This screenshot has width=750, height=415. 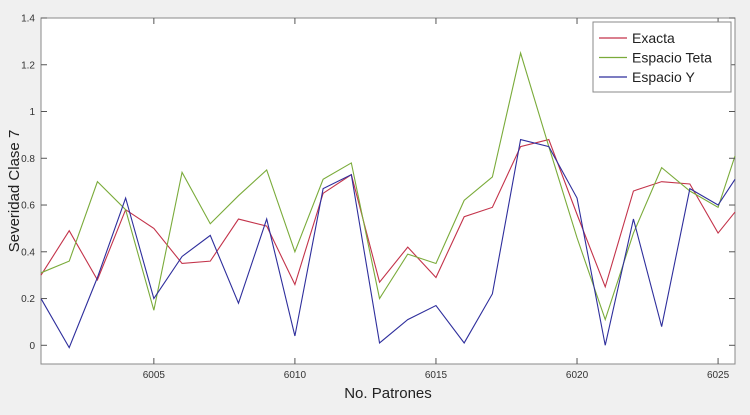 What do you see at coordinates (295, 375) in the screenshot?
I see `x-tick-label: 6010` at bounding box center [295, 375].